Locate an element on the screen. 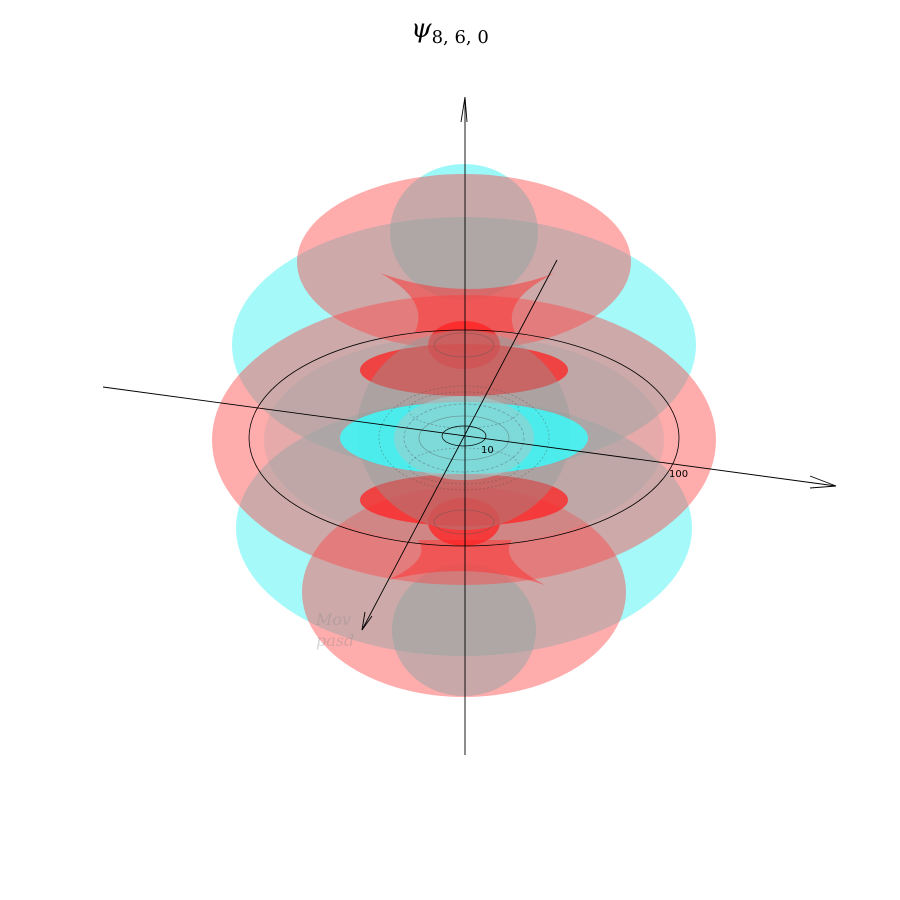 The width and height of the screenshot is (900, 900). inner-contours is located at coordinates (464, 433).